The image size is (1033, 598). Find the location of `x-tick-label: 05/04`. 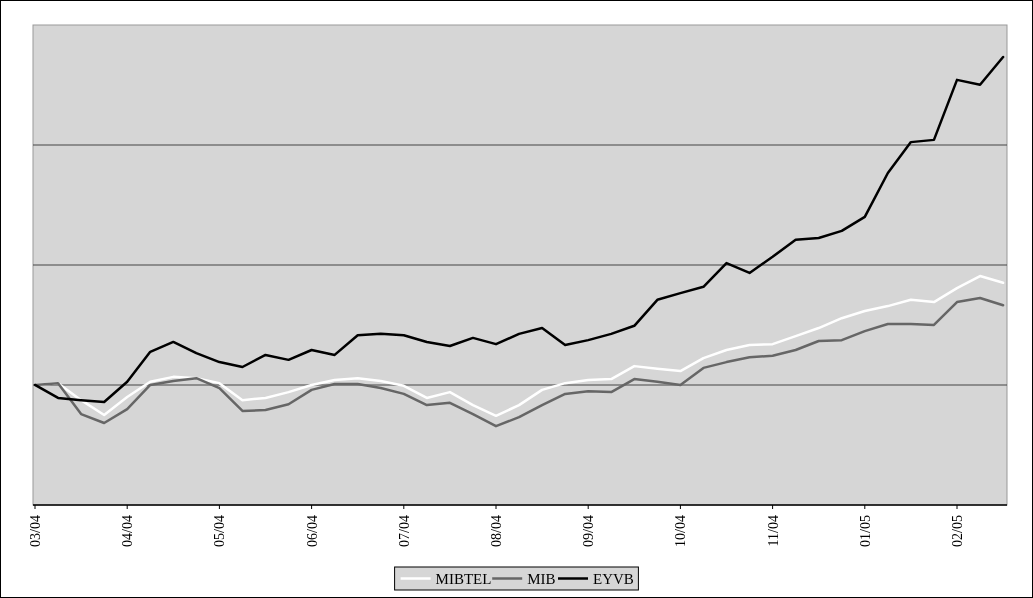

x-tick-label: 05/04 is located at coordinates (220, 531).